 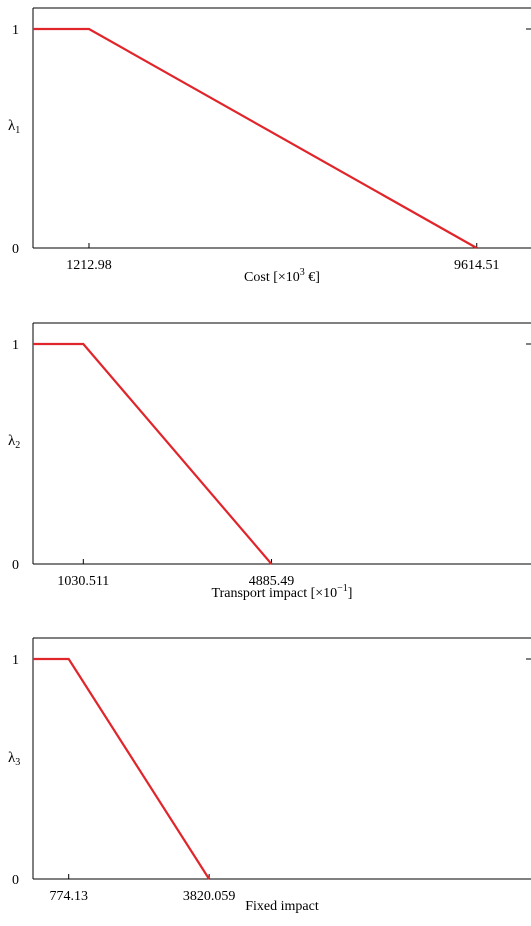 I want to click on x-tick-label: 4885.49, so click(x=272, y=581).